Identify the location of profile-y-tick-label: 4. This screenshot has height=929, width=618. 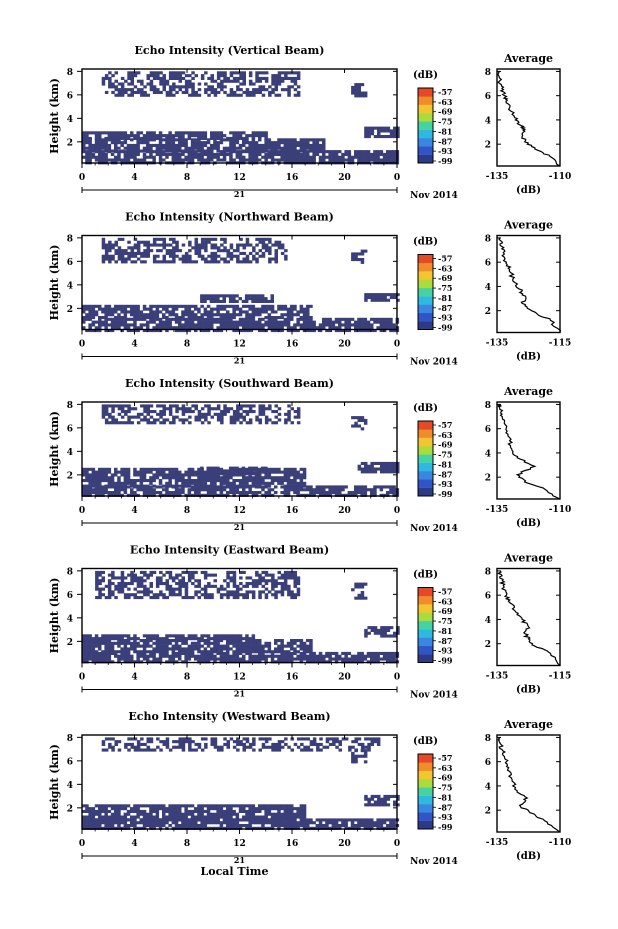
(488, 288).